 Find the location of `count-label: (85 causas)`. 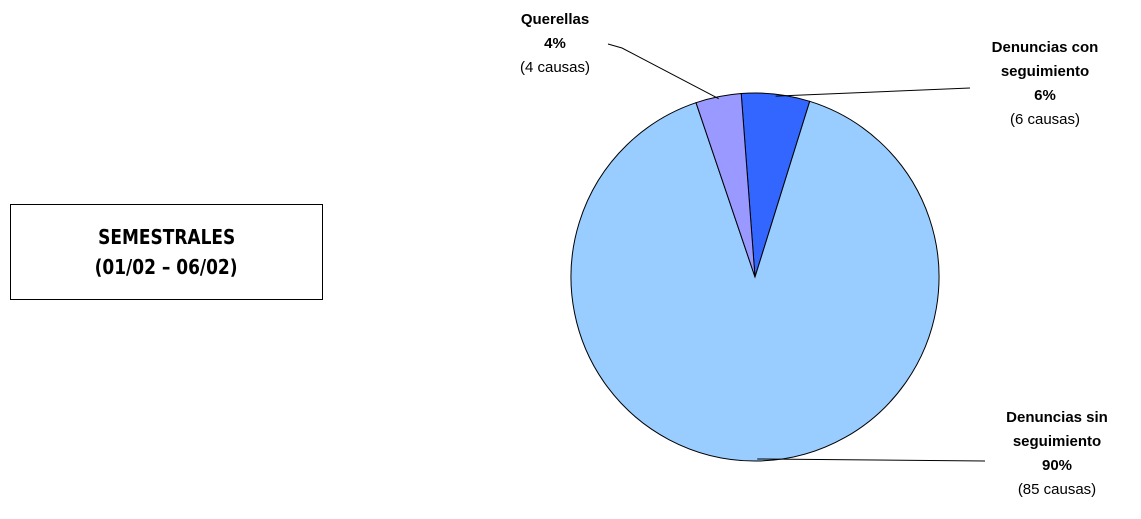

count-label: (85 causas) is located at coordinates (1057, 489).